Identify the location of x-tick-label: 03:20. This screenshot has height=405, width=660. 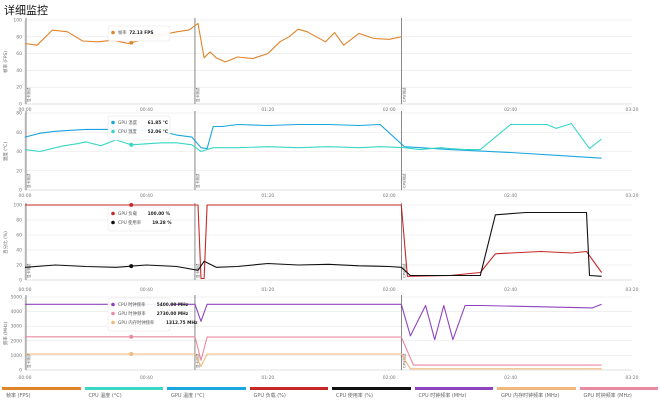
(632, 196).